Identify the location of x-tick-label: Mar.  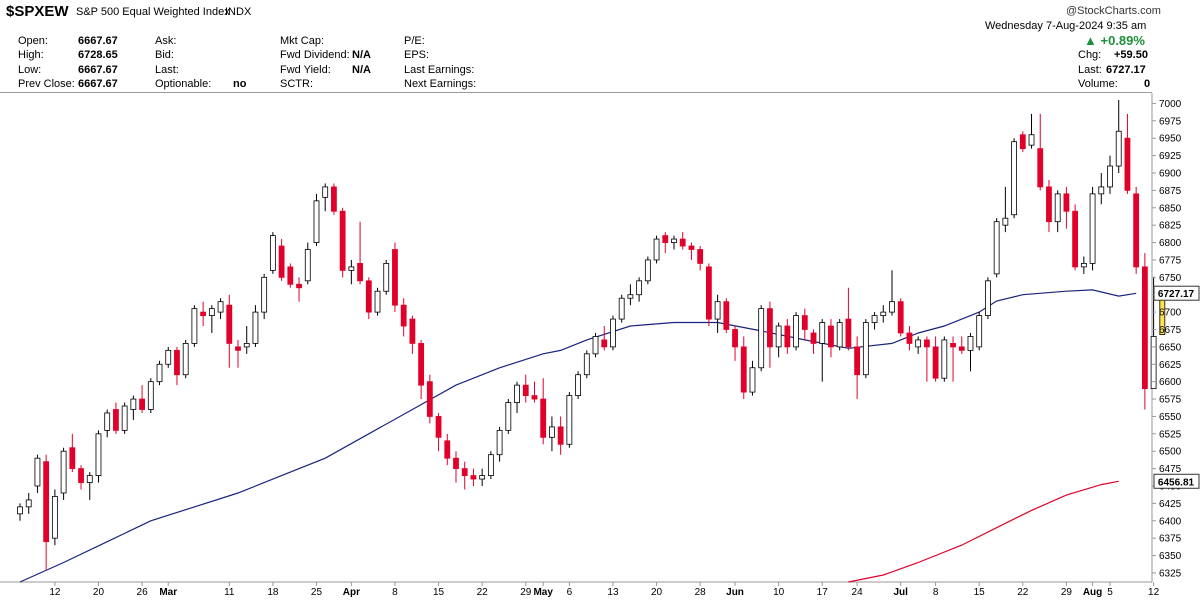
(168, 592).